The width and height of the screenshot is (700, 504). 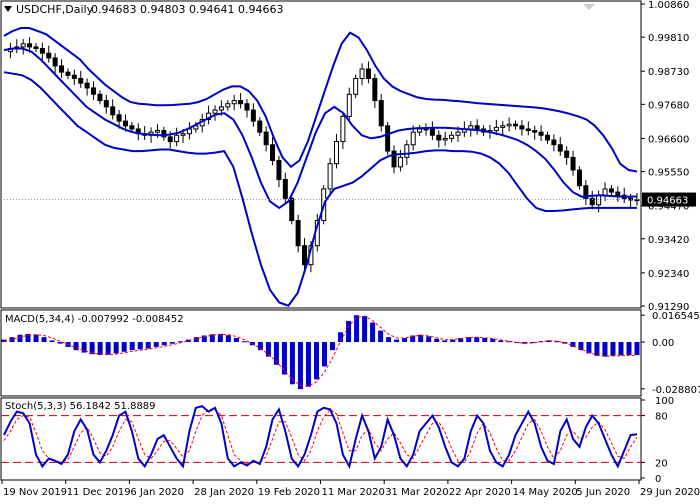 I want to click on date-tick-label: 31 Mar 2020, so click(x=416, y=492).